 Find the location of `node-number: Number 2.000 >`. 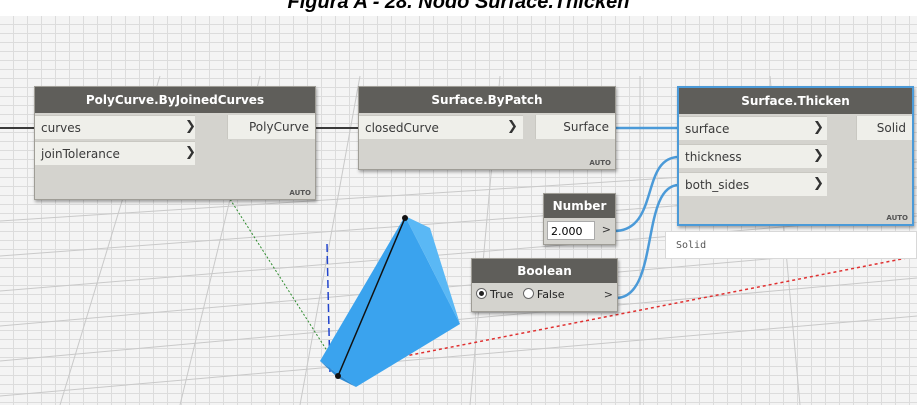

node-number: Number 2.000 > is located at coordinates (579, 219).